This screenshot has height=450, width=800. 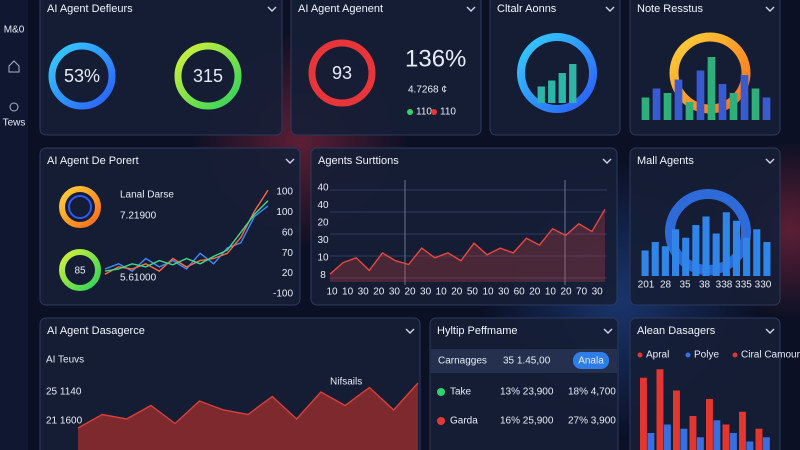 I want to click on stat-sub: 4.7268 ¢, so click(x=427, y=90).